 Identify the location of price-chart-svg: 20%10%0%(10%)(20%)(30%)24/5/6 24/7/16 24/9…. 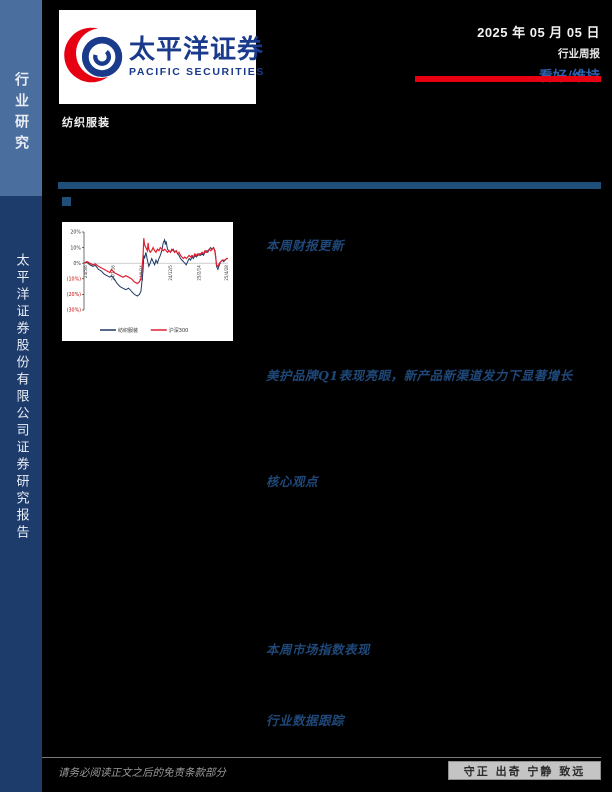
(148, 282).